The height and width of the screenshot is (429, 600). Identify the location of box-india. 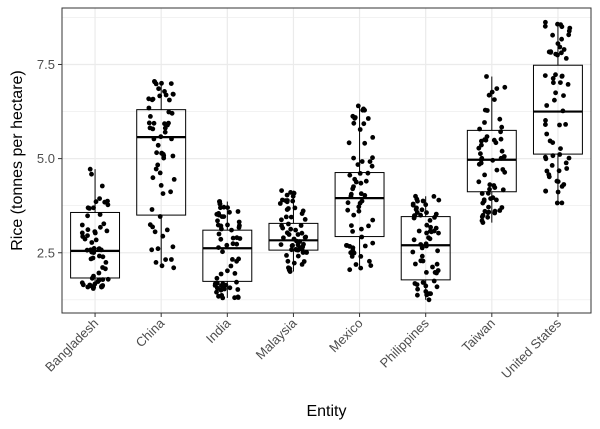
(227, 255).